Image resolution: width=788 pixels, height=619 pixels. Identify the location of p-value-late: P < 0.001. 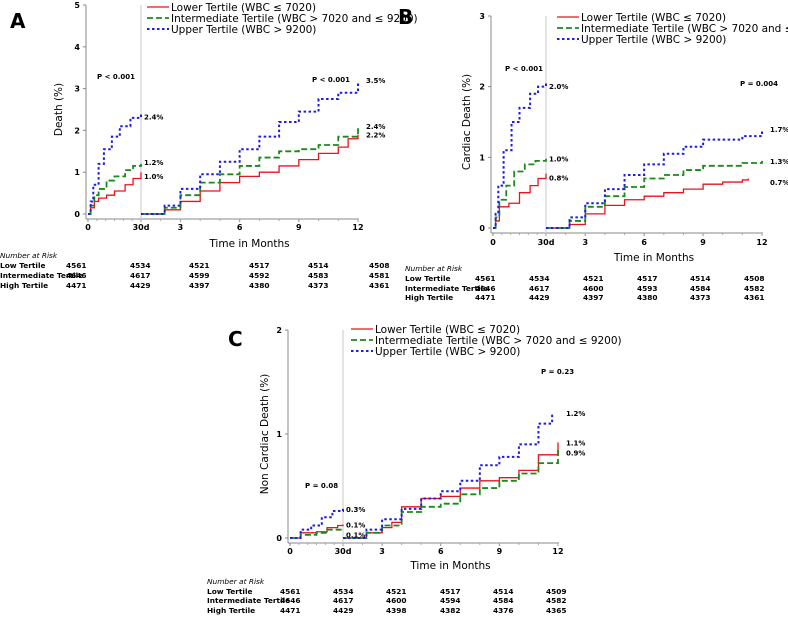
(331, 80).